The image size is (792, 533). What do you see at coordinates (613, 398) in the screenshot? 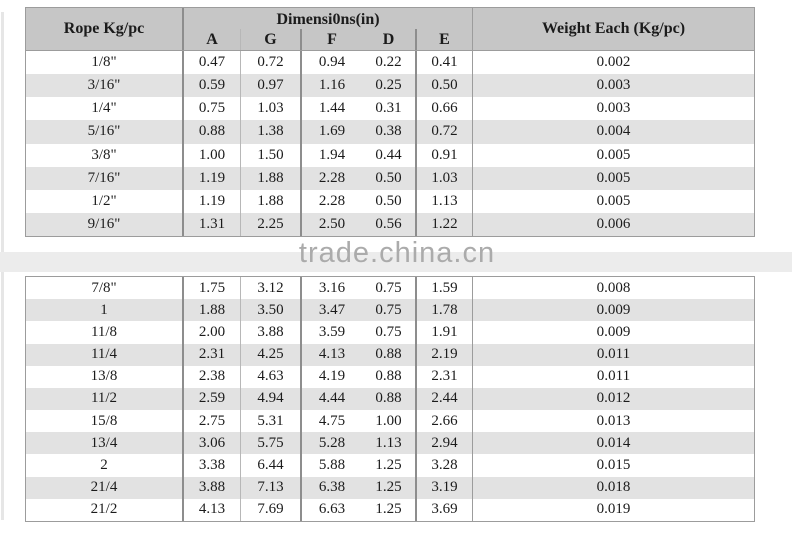
I see `cell-weight: 0.012` at bounding box center [613, 398].